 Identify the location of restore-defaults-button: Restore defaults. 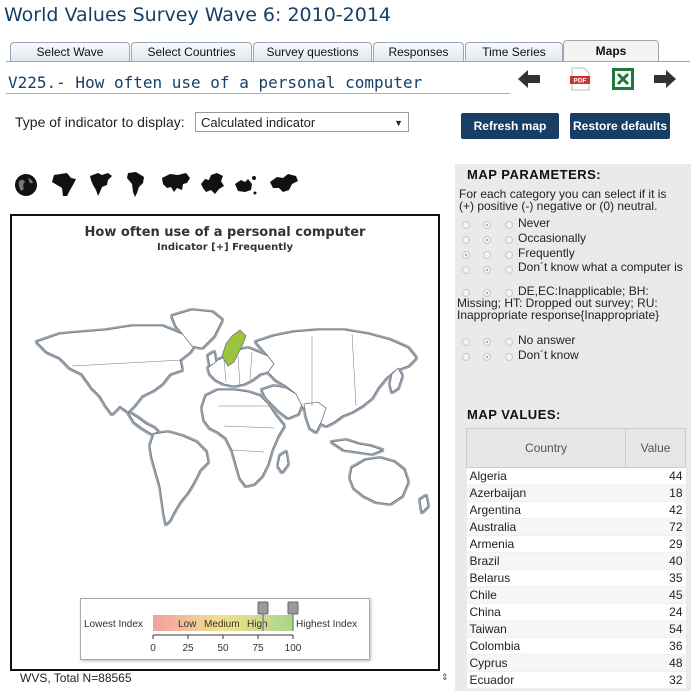
(620, 126).